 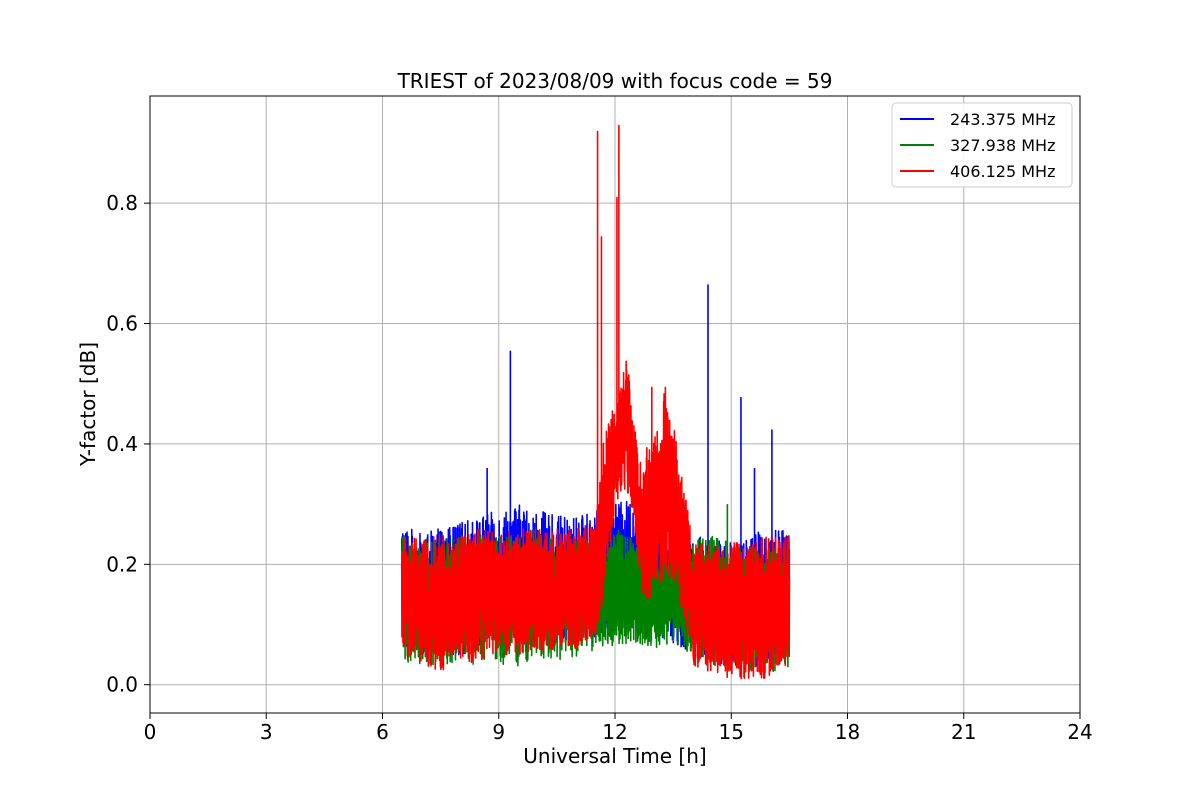 What do you see at coordinates (963, 732) in the screenshot?
I see `x-tick-label: 21` at bounding box center [963, 732].